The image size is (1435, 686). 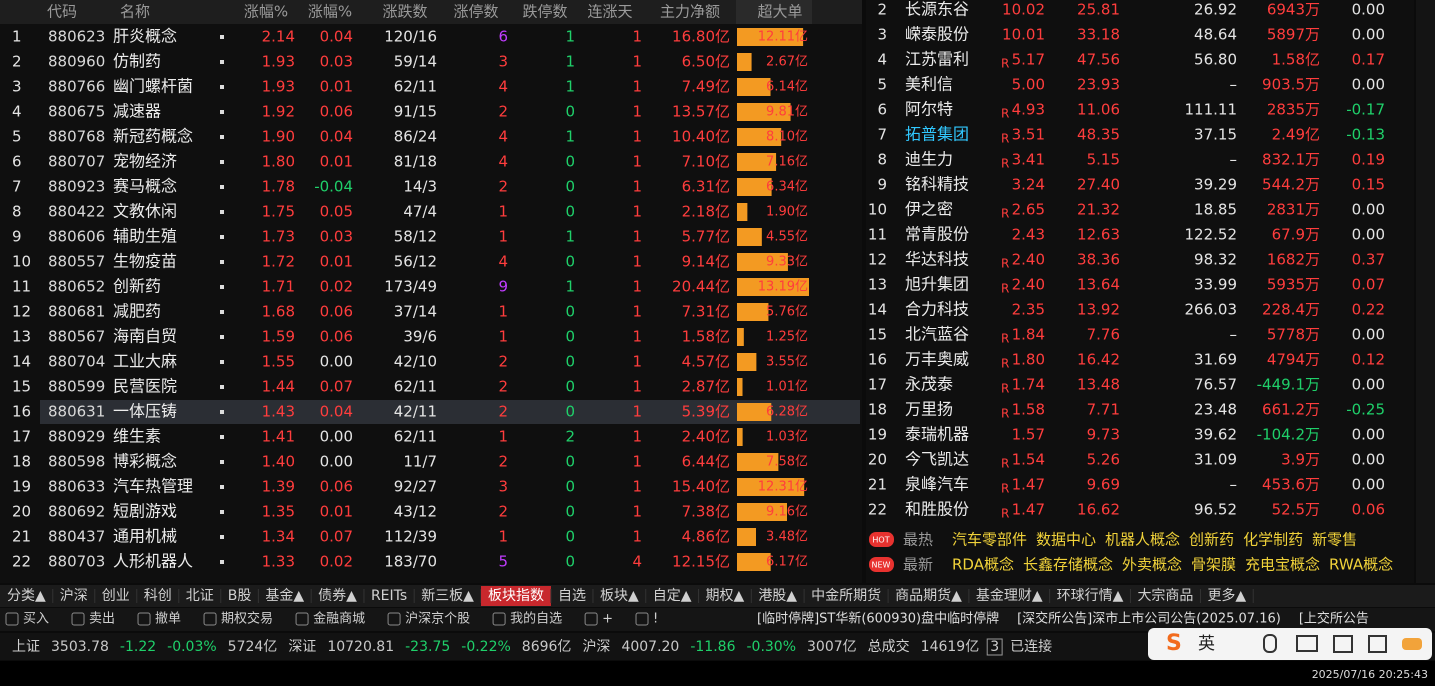 What do you see at coordinates (503, 537) in the screenshot?
I see `limit-up: 1` at bounding box center [503, 537].